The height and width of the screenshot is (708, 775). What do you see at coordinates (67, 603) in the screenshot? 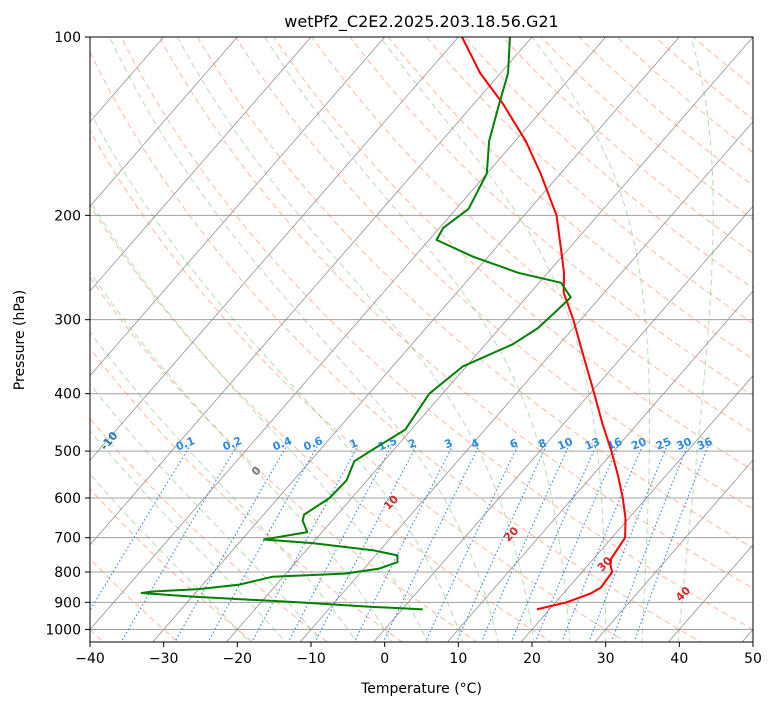
I see `y-tick-label: 900` at bounding box center [67, 603].